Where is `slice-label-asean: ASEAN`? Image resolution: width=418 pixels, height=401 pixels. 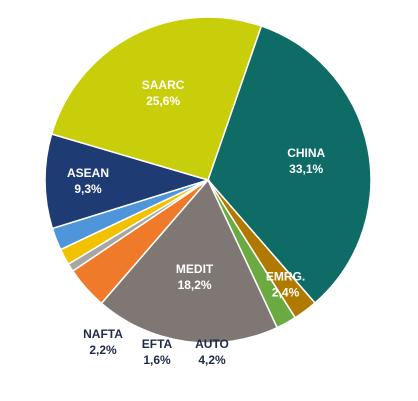
slice-label-asean: ASEAN is located at coordinates (88, 173).